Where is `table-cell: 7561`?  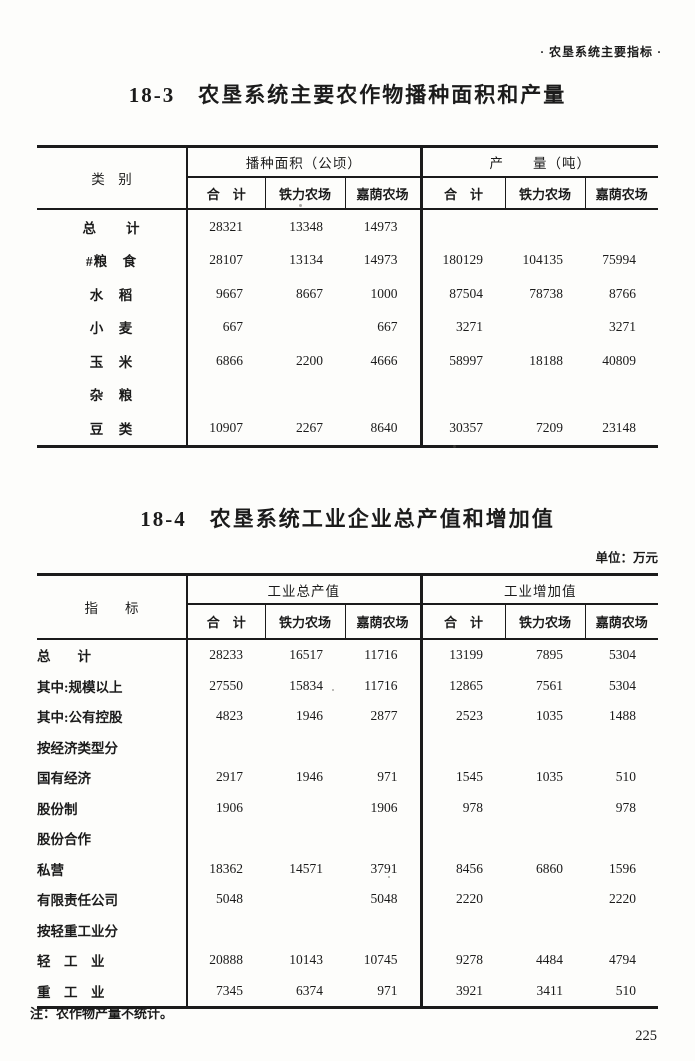
table-cell: 7561 is located at coordinates (549, 685).